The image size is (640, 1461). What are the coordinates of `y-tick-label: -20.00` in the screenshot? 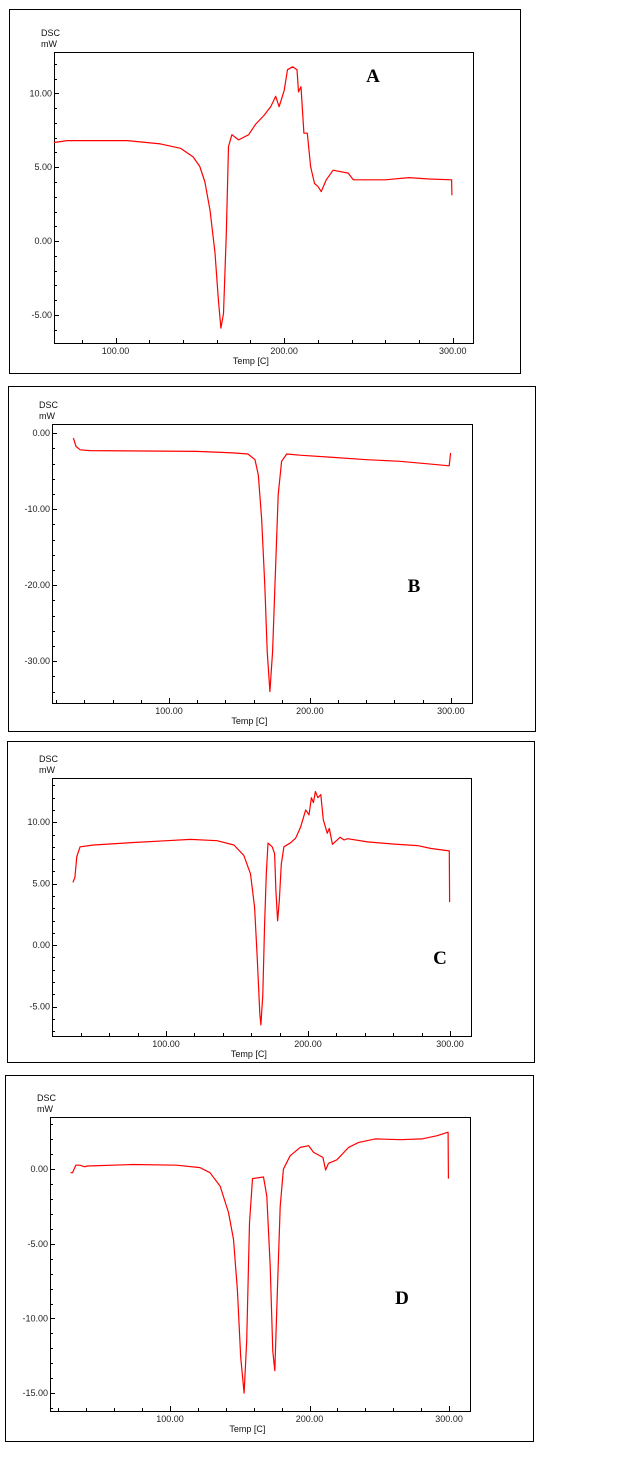 It's located at (37, 585).